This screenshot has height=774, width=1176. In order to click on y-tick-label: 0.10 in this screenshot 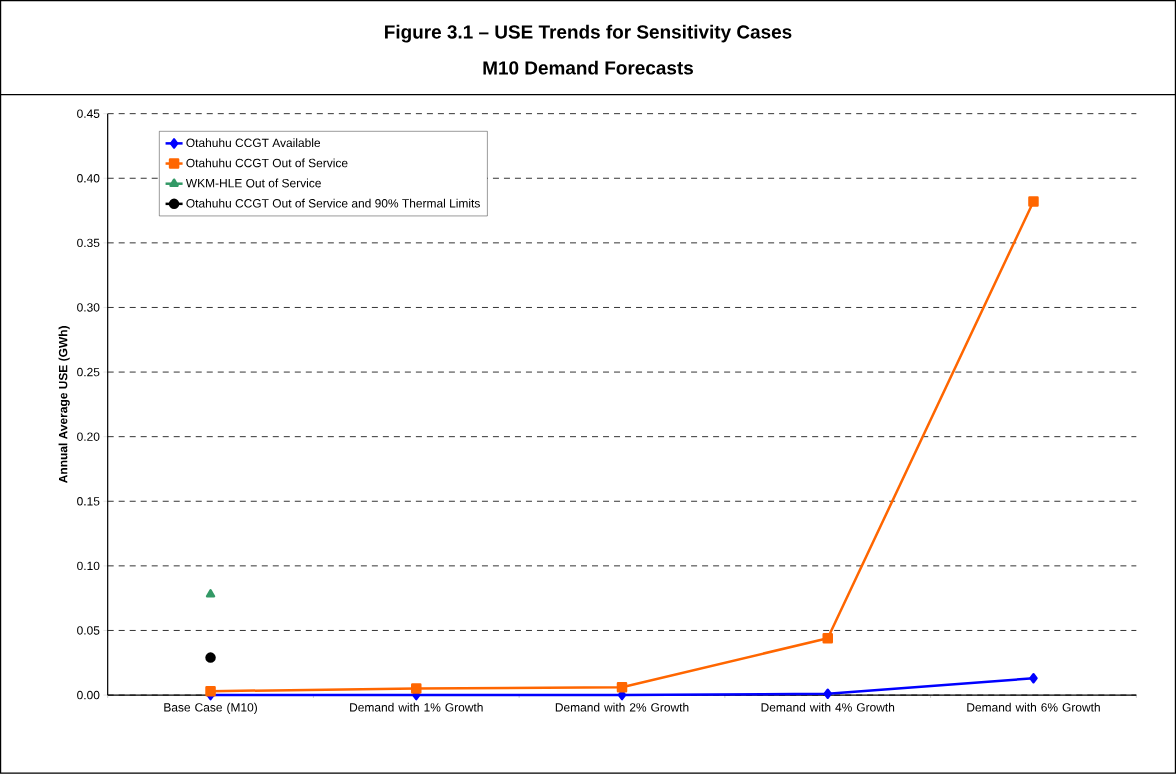, I will do `click(88, 566)`.